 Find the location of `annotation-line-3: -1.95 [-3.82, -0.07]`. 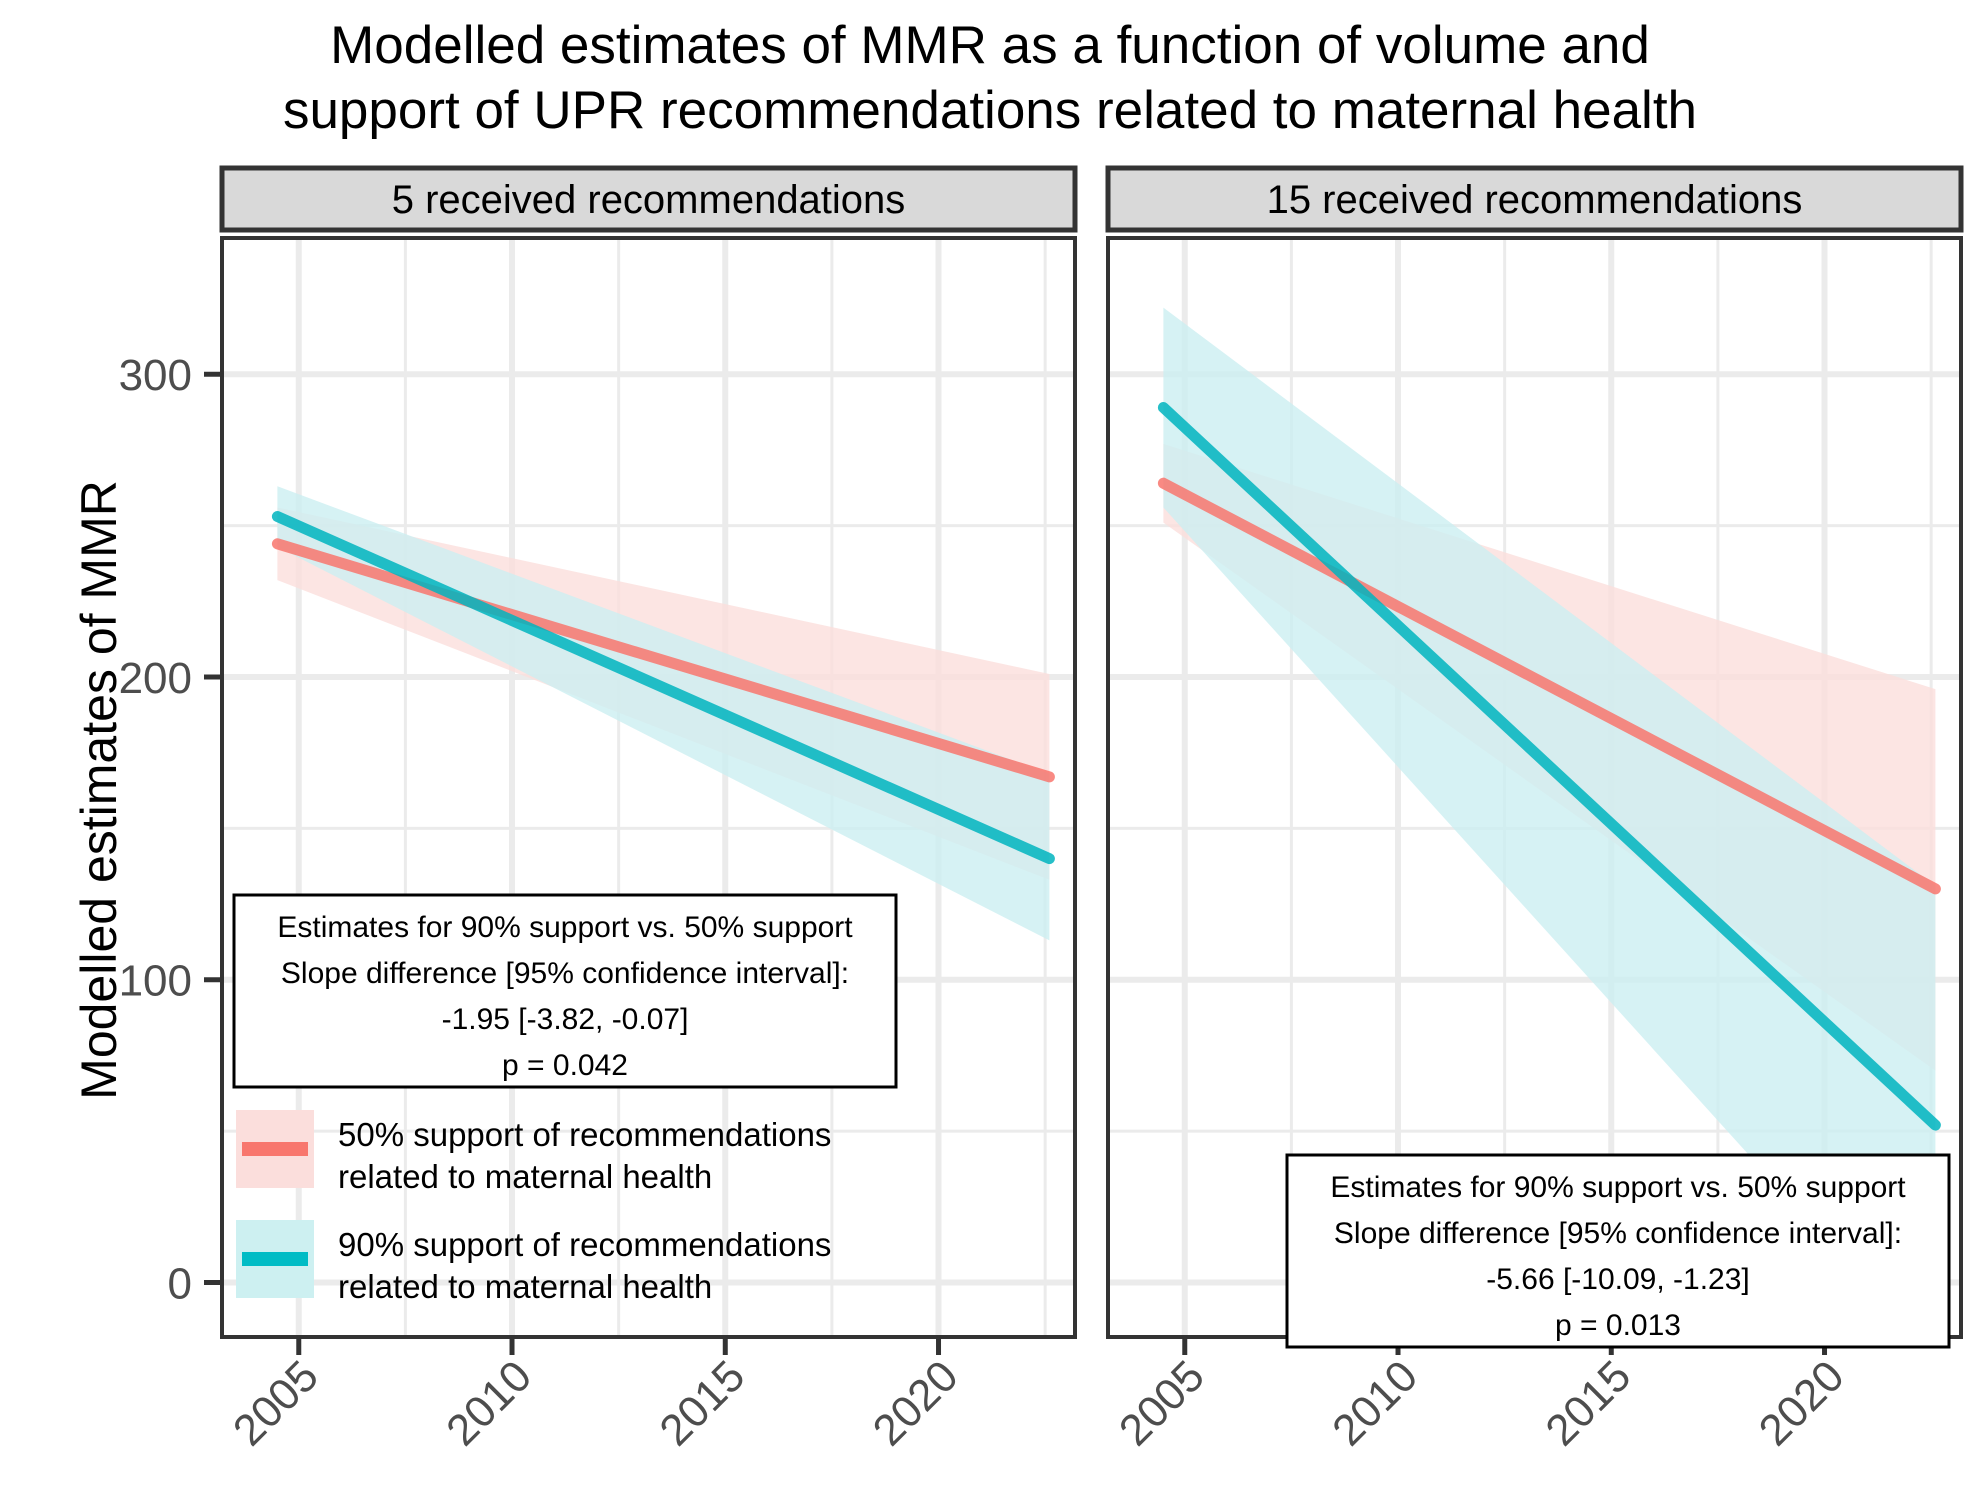

annotation-line-3: -1.95 [-3.82, -0.07] is located at coordinates (565, 1019).